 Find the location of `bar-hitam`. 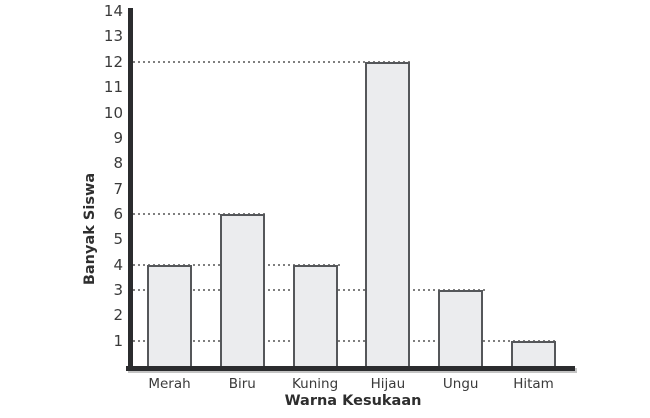

bar-hitam is located at coordinates (533, 353).